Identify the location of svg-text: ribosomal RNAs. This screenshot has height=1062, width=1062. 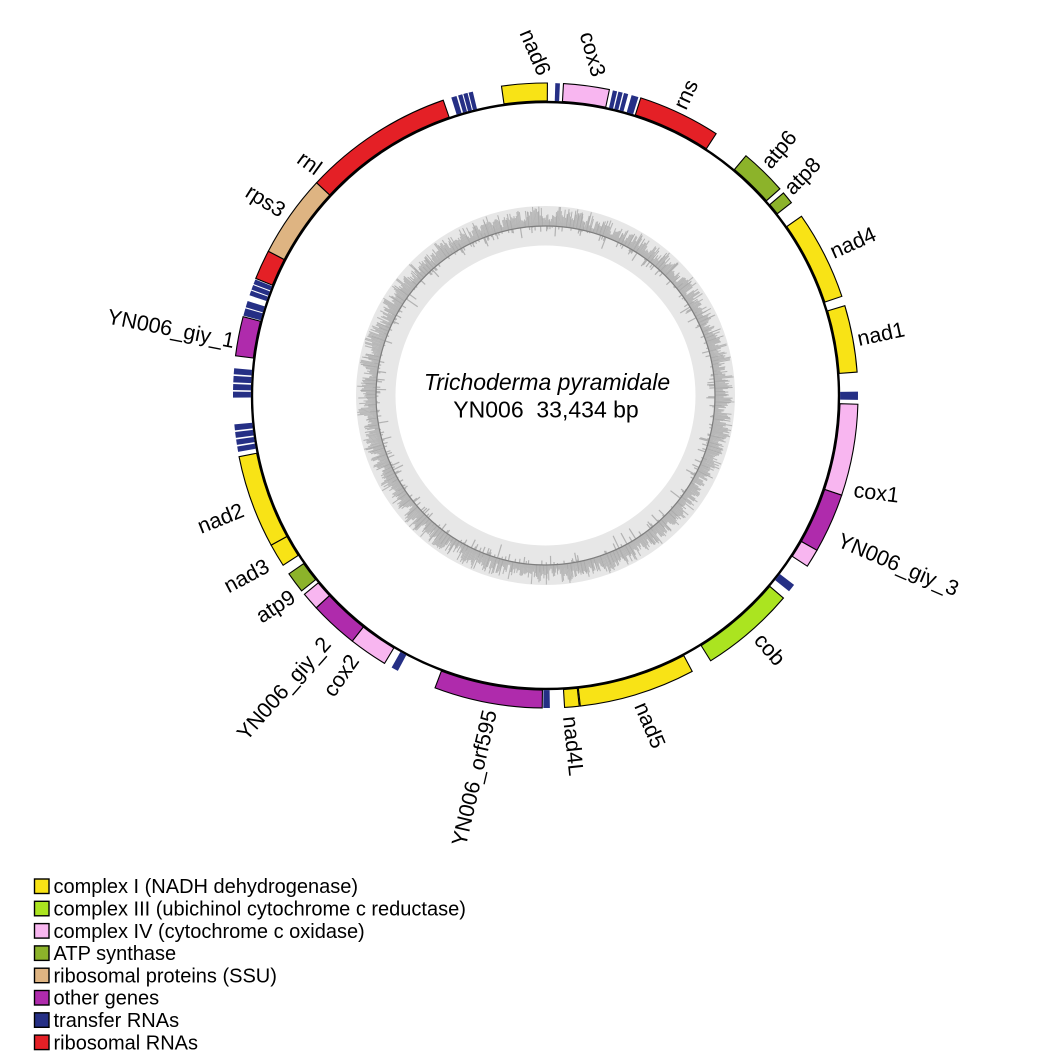
(126, 1043).